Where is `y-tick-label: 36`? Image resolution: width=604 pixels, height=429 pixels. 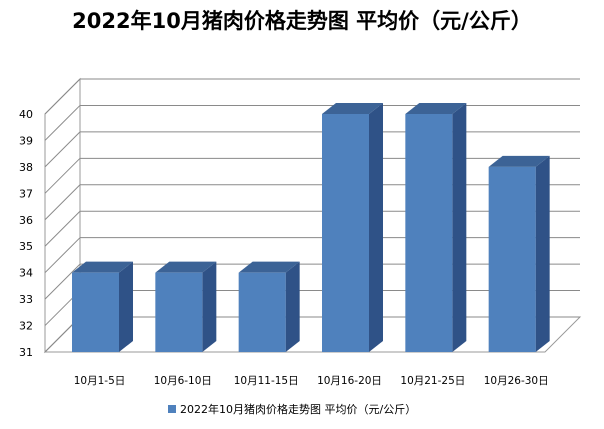 y-tick-label: 36 is located at coordinates (26, 220).